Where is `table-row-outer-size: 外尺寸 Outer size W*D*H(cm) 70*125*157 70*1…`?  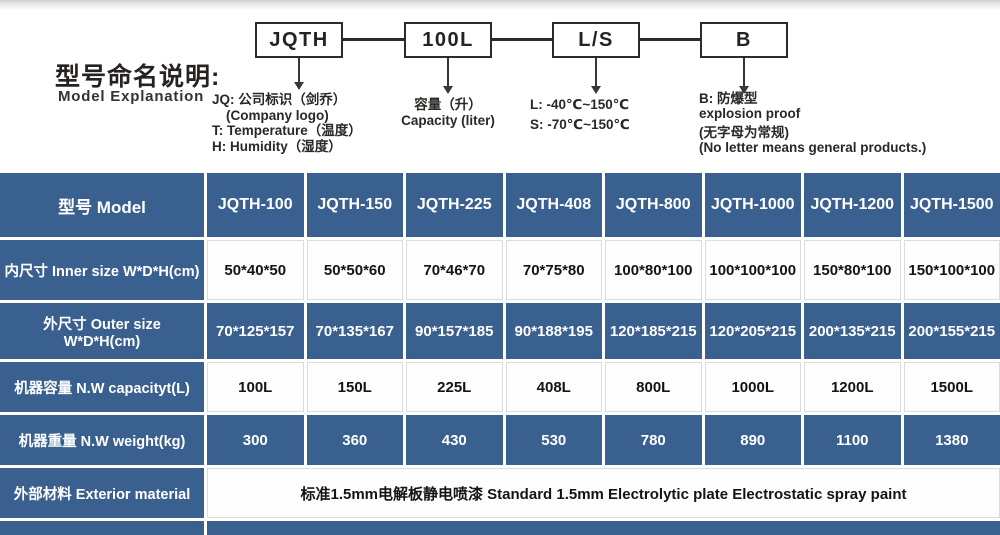 table-row-outer-size: 外尺寸 Outer size W*D*H(cm) 70*125*157 70*1… is located at coordinates (500, 331).